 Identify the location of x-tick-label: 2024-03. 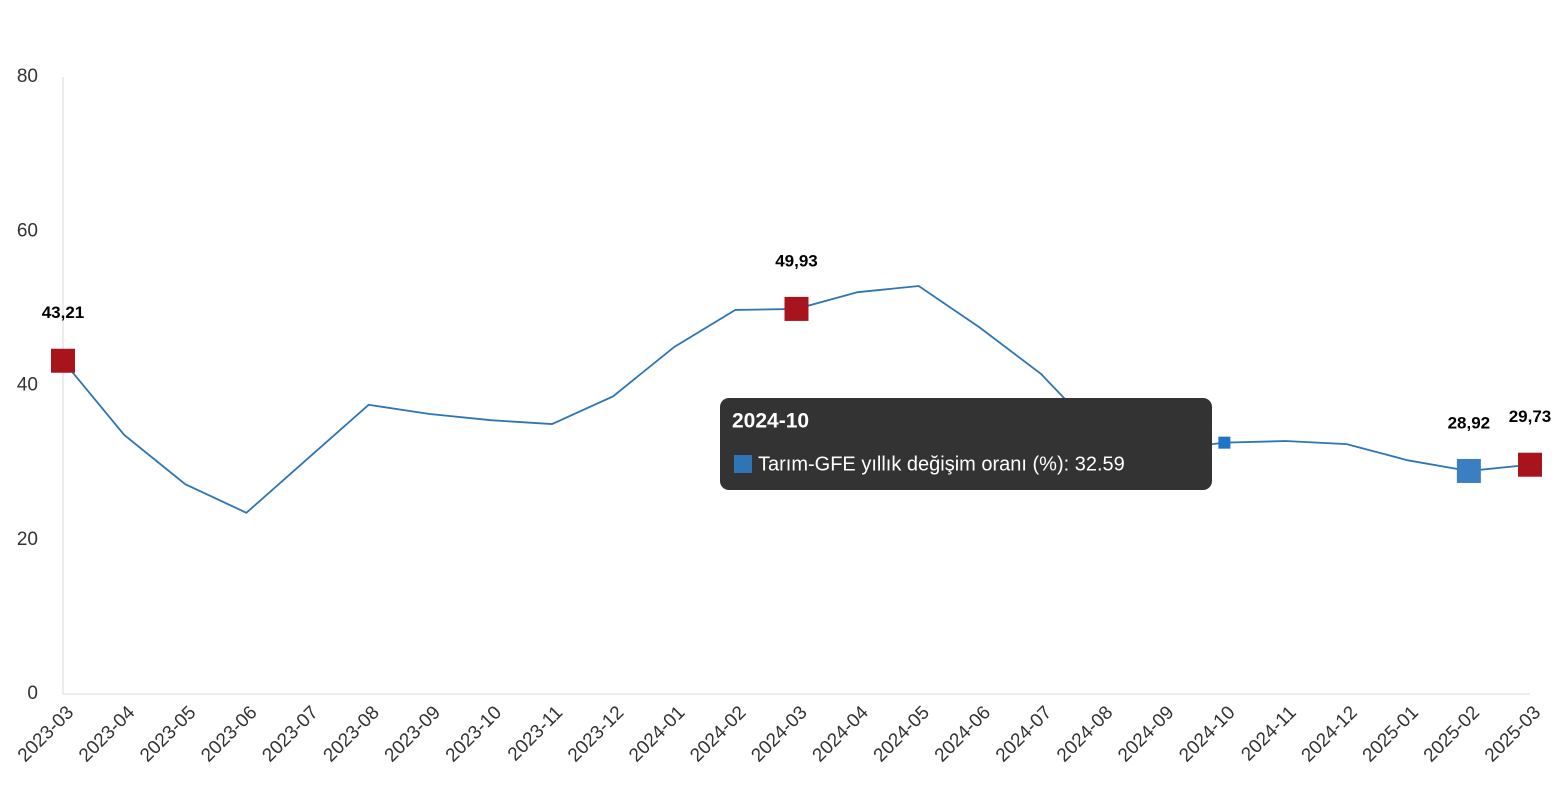
(779, 734).